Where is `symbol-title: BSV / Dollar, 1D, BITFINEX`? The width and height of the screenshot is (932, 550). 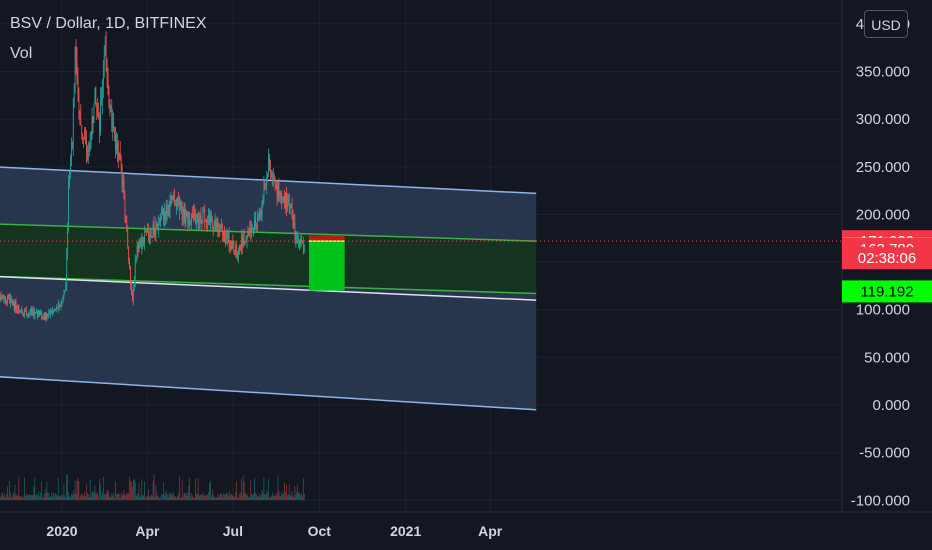 symbol-title: BSV / Dollar, 1D, BITFINEX is located at coordinates (108, 23).